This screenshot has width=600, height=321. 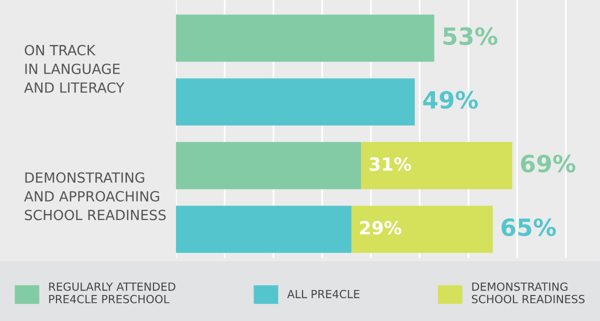 What do you see at coordinates (323, 294) in the screenshot?
I see `legend-label: ALL PRE4CLE` at bounding box center [323, 294].